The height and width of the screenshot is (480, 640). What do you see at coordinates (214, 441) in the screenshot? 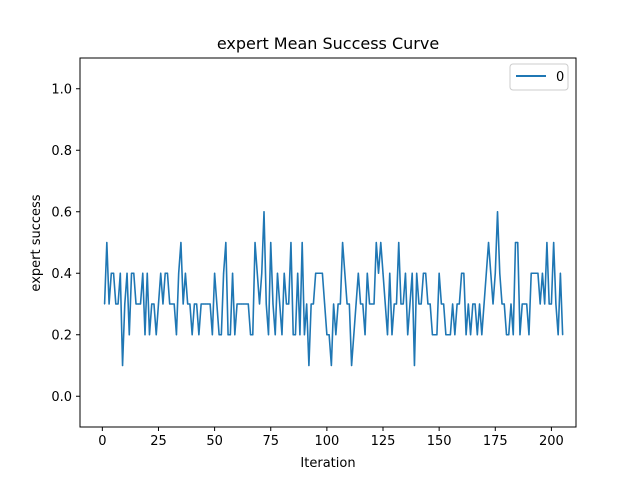
I see `x-tick-label: 50` at bounding box center [214, 441].